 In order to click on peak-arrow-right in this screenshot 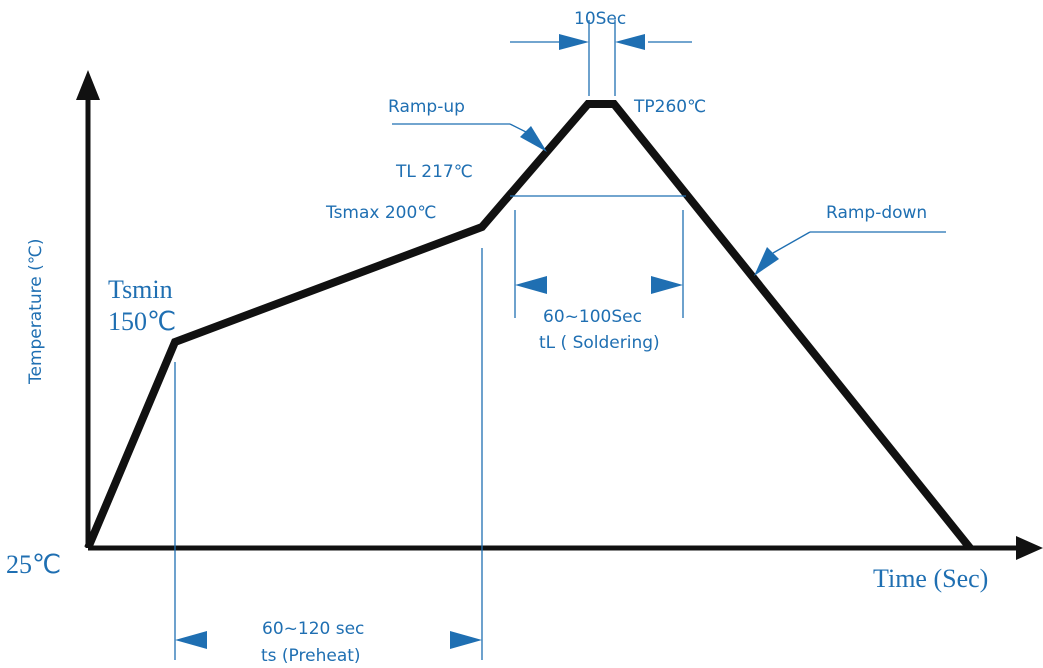, I will do `click(574, 42)`.